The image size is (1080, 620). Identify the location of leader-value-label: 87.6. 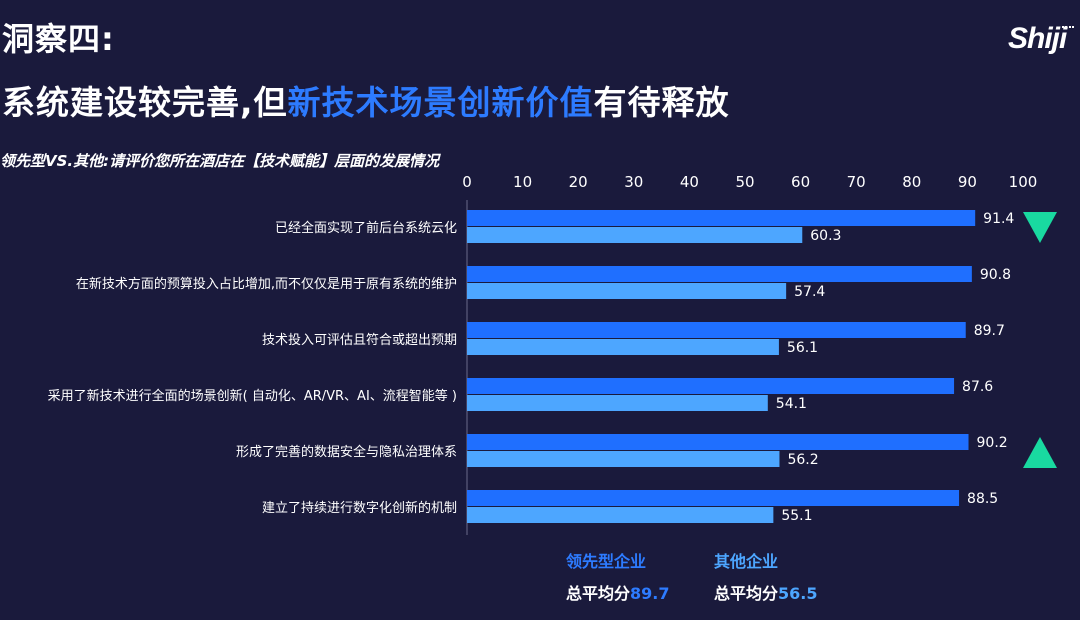
(977, 387).